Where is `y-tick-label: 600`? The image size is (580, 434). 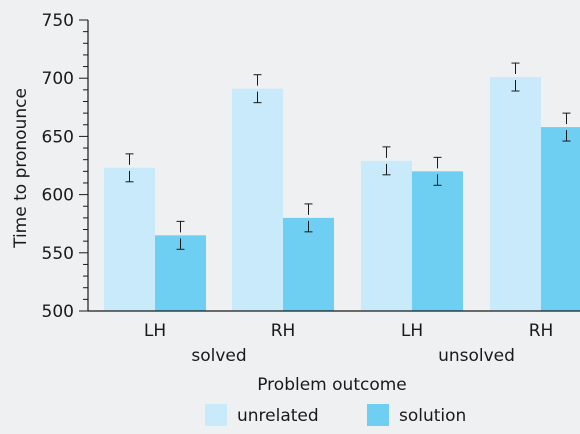 y-tick-label: 600 is located at coordinates (58, 196).